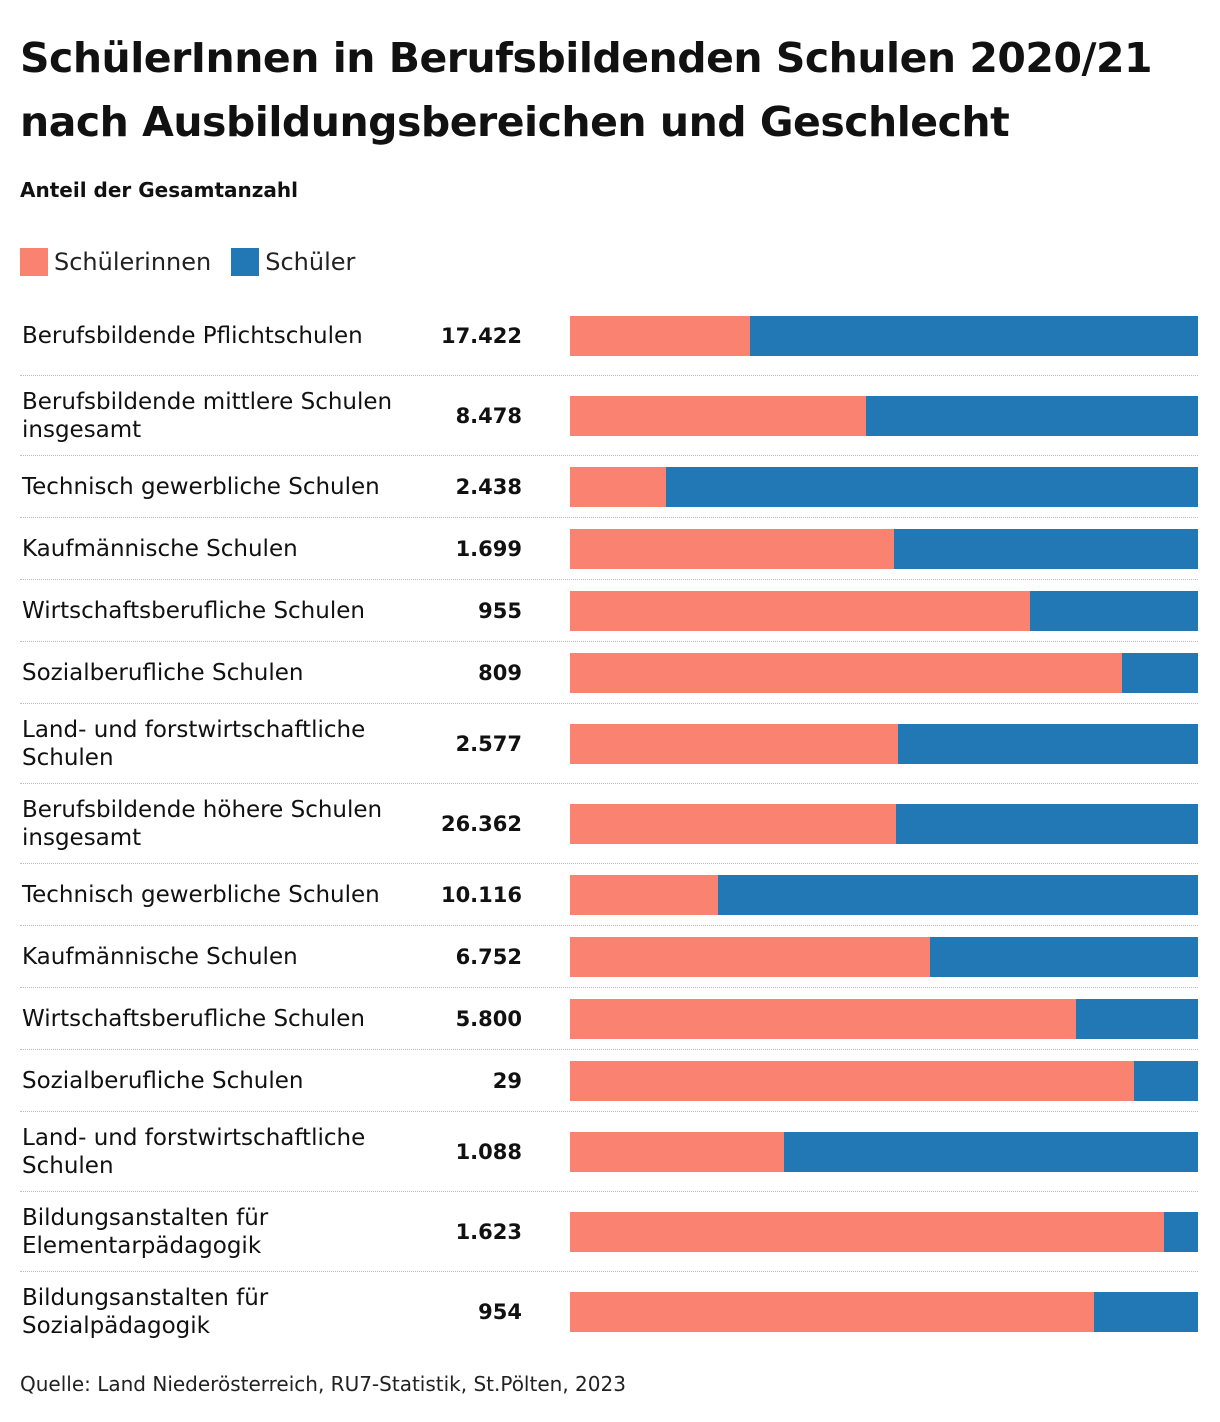 The image size is (1220, 1422). Describe the element at coordinates (133, 262) in the screenshot. I see `legend-label-schuelerinnen: Schülerinnen` at that location.